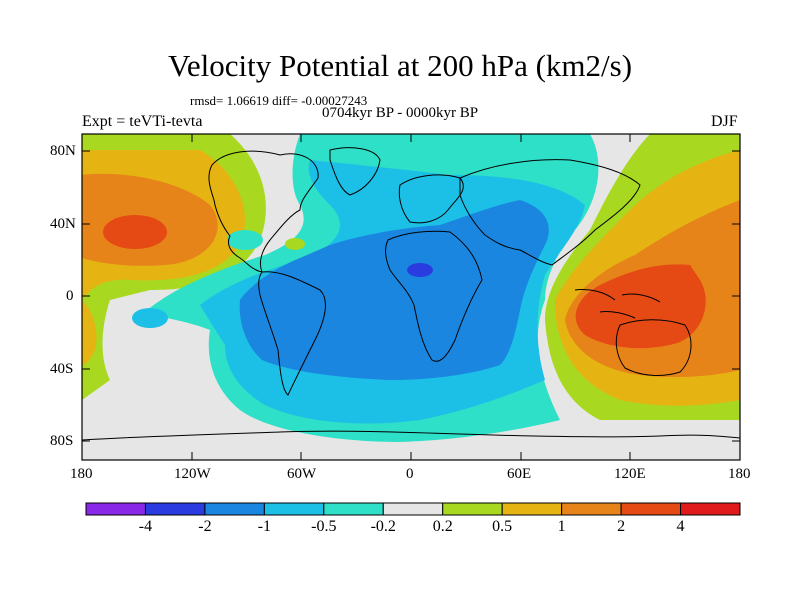 This screenshot has width=800, height=600. I want to click on coast-australia, so click(653, 347).